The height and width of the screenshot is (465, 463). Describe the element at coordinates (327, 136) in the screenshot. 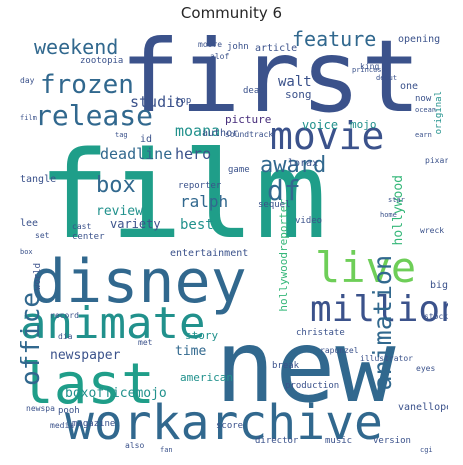

I see `word-movie: movie` at that location.